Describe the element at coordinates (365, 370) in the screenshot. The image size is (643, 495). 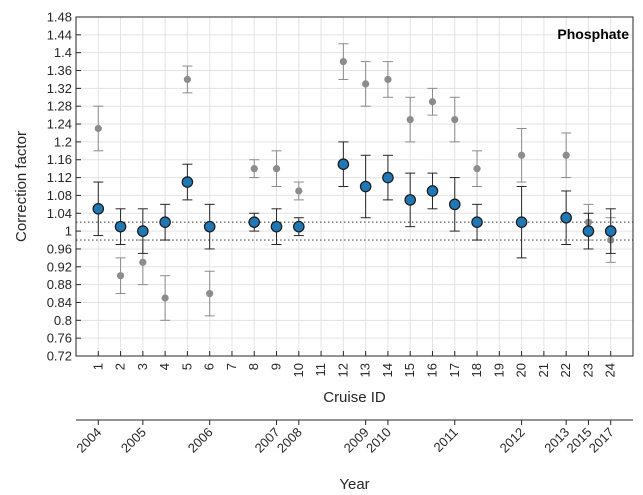
I see `x-tick-label-12: 13` at that location.